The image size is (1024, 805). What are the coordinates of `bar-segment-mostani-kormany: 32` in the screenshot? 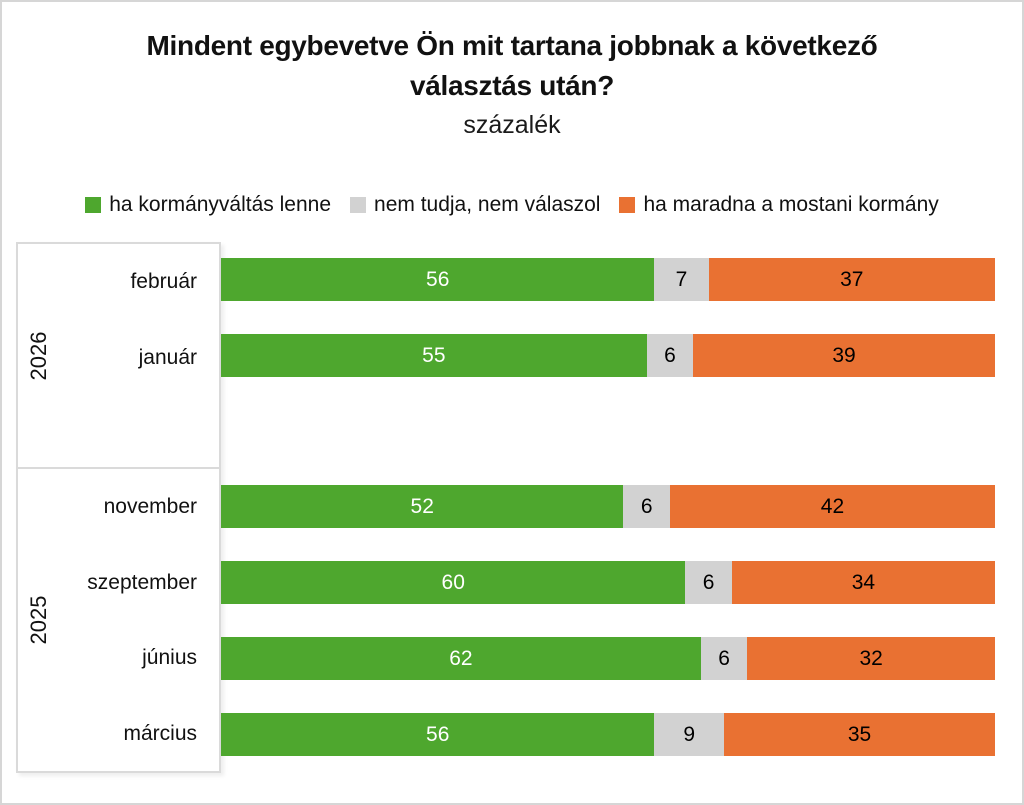 It's located at (871, 658).